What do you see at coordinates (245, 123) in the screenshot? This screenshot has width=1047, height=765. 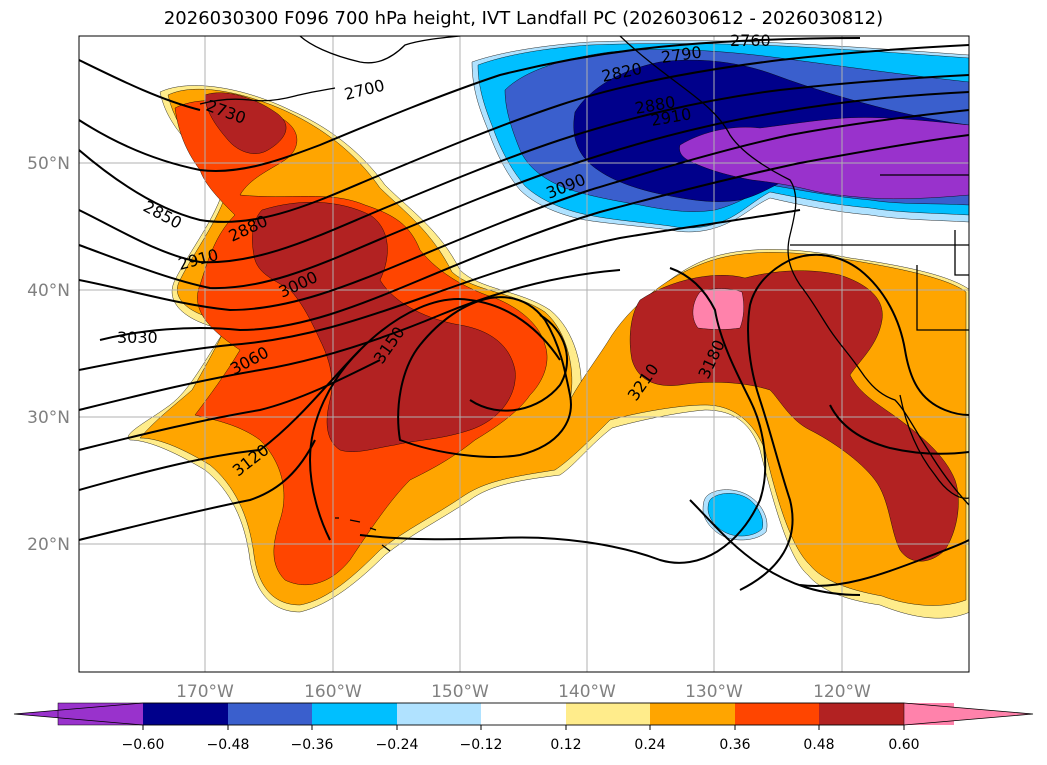 I see `ivt-fill-048-west` at bounding box center [245, 123].